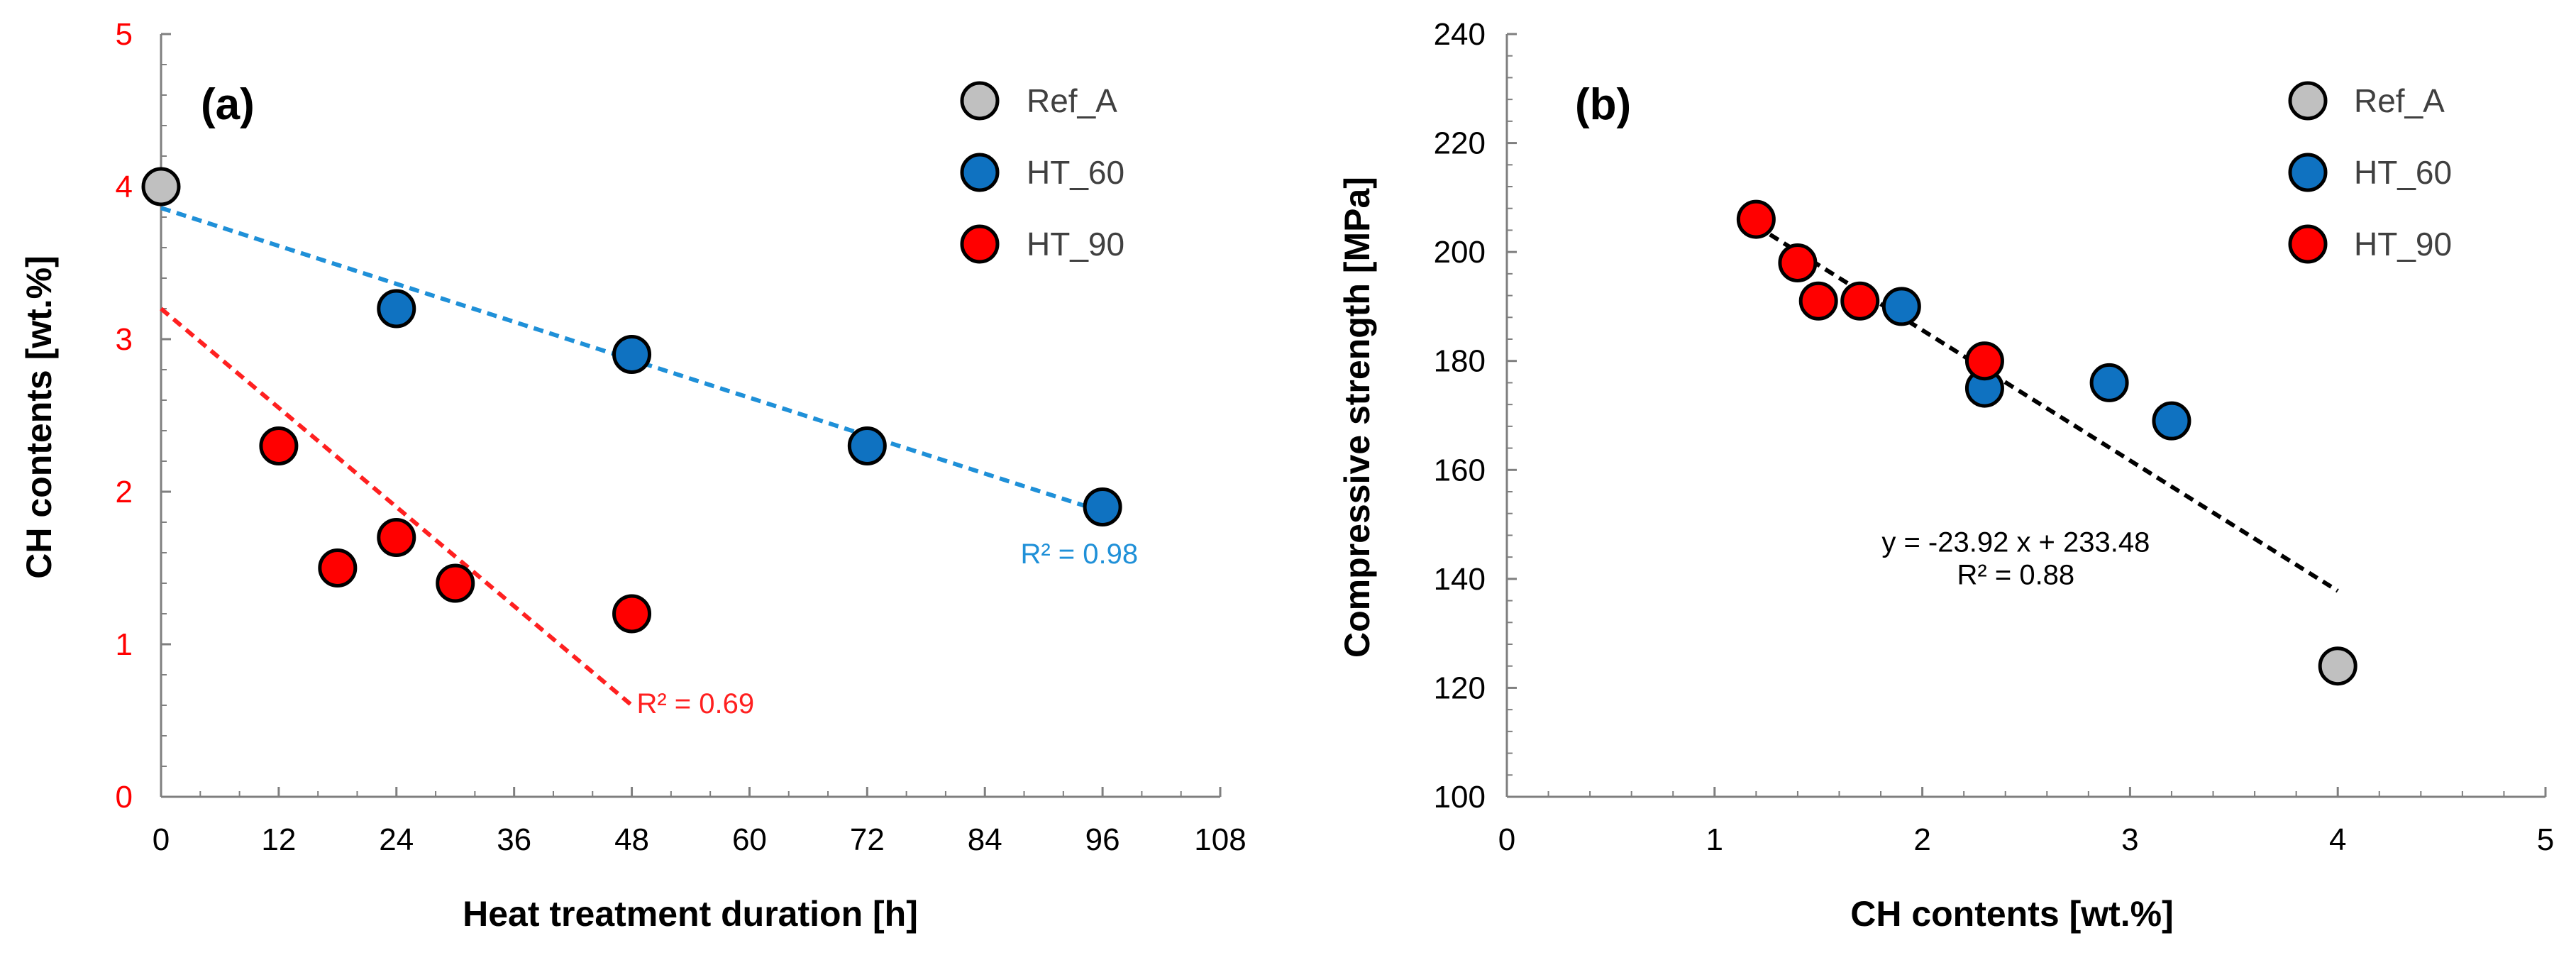  I want to click on x-tick-label: 12, so click(278, 840).